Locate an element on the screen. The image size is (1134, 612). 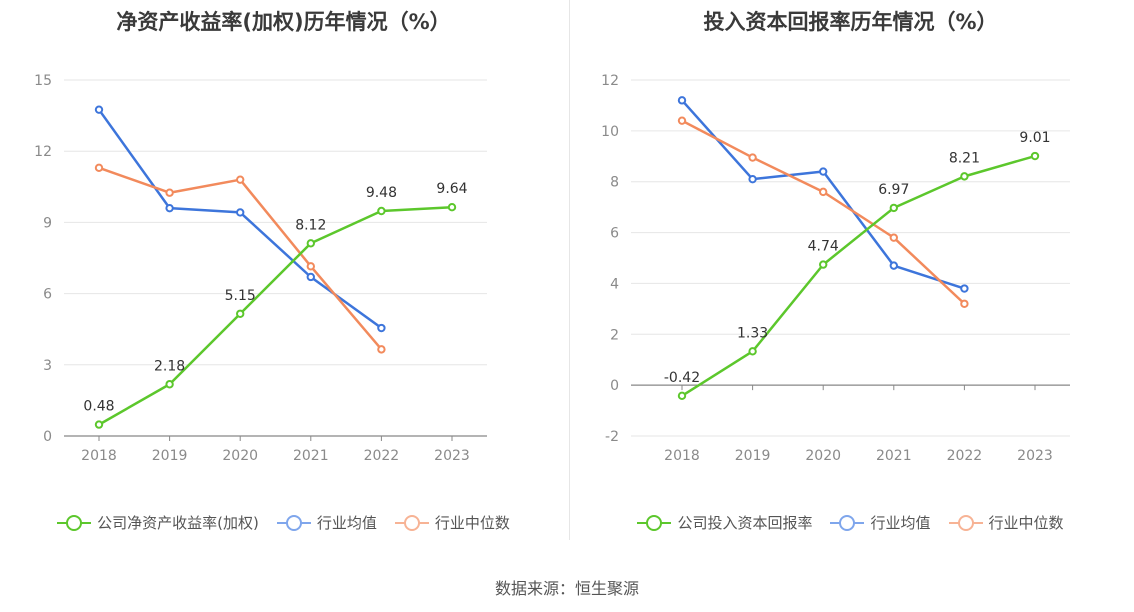
legend-label-company-roic: 公司投入资本回报率 is located at coordinates (745, 523).